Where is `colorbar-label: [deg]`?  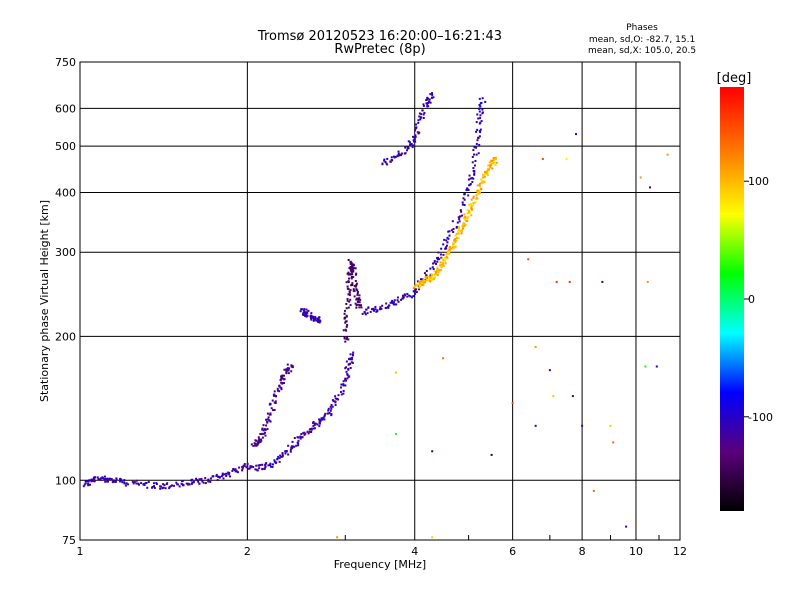 colorbar-label: [deg] is located at coordinates (734, 78).